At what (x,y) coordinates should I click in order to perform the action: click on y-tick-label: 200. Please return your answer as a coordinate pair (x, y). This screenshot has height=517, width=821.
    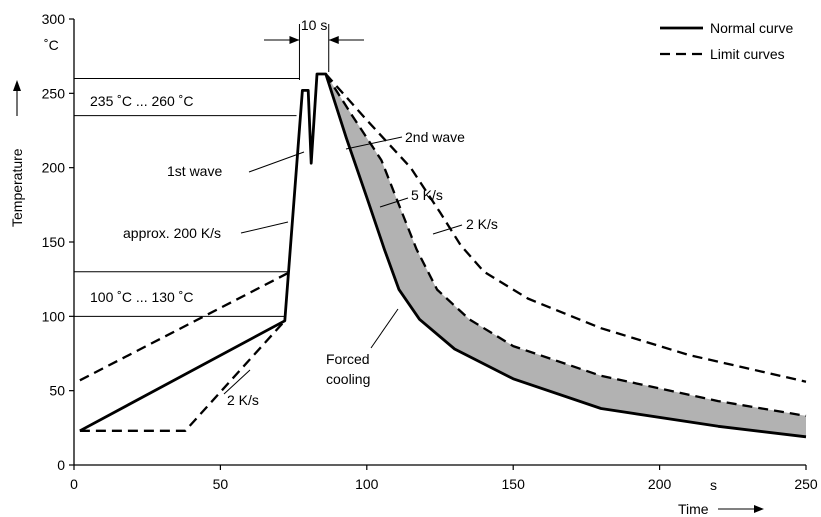
    Looking at the image, I should click on (54, 168).